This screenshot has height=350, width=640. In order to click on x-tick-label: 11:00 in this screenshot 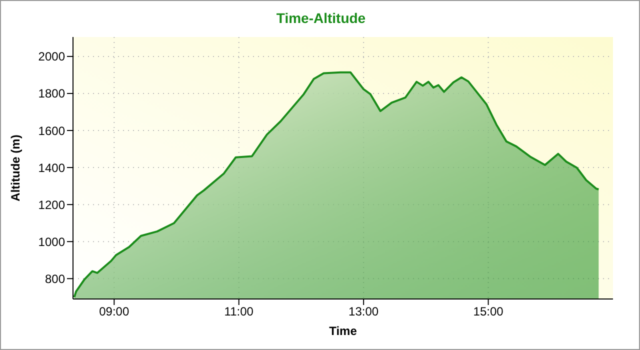, I will do `click(239, 311)`.